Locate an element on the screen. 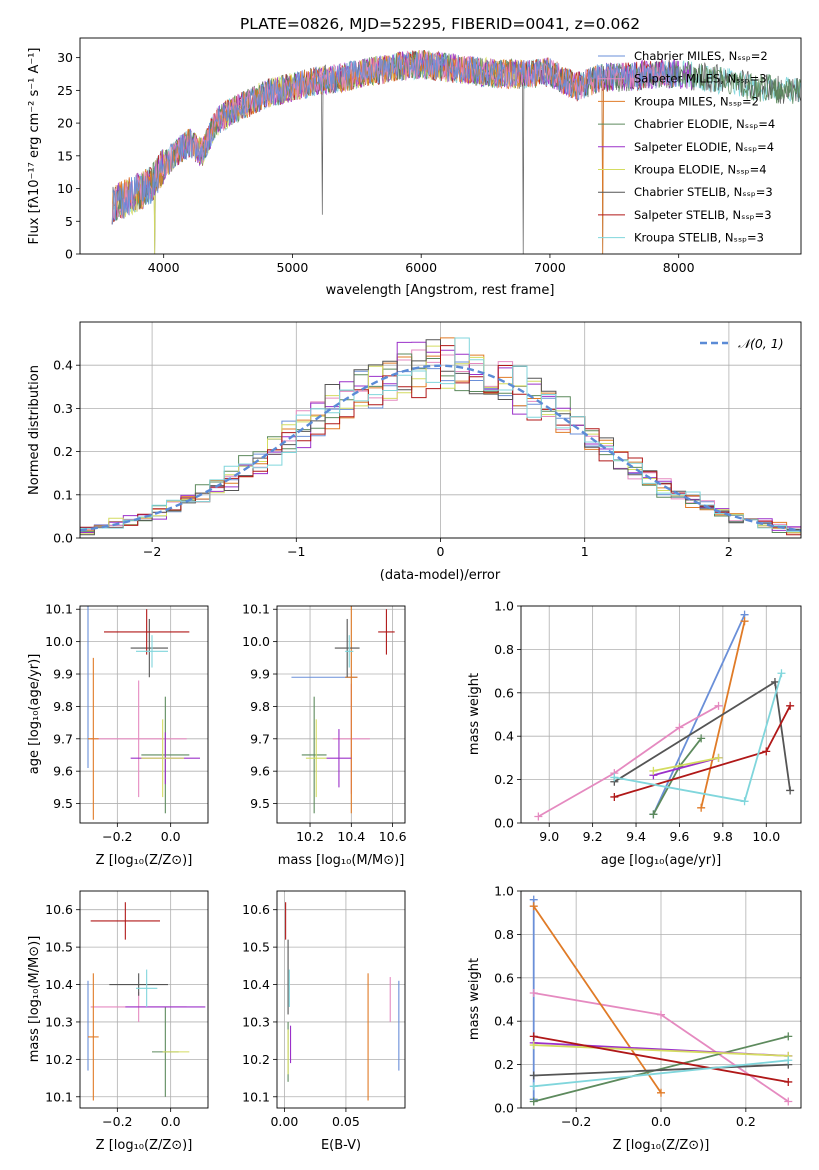 This screenshot has width=819, height=1170. y-axis-label: Flux [fλ10⁻¹⁷ erg cm⁻² s⁻¹ A⁻¹] is located at coordinates (34, 146).